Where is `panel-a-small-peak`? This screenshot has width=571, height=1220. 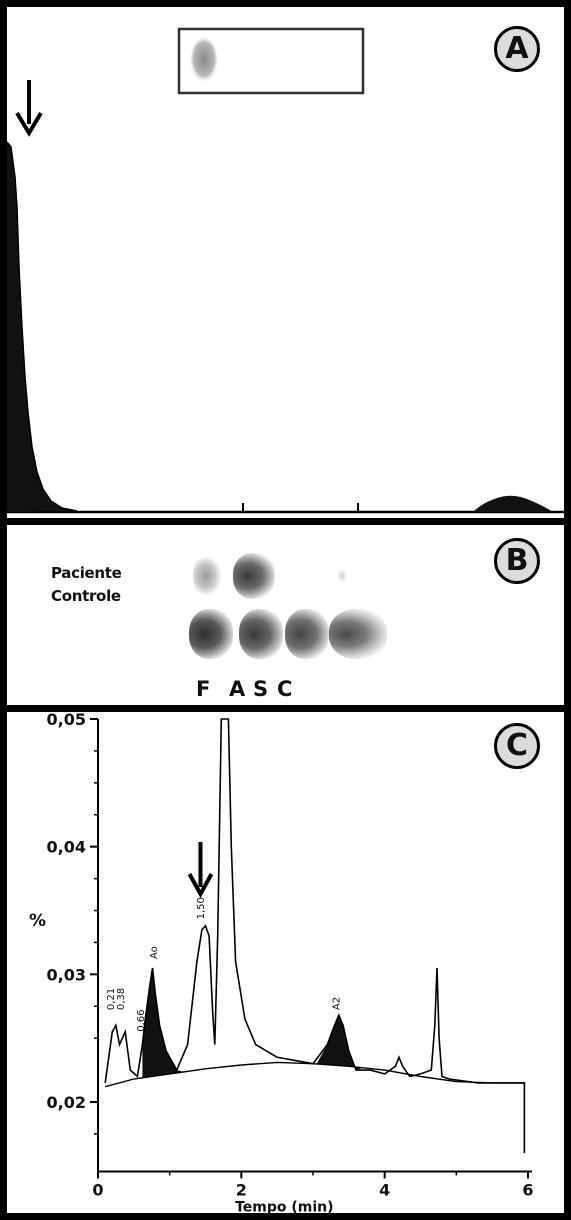 panel-a-small-peak is located at coordinates (513, 503).